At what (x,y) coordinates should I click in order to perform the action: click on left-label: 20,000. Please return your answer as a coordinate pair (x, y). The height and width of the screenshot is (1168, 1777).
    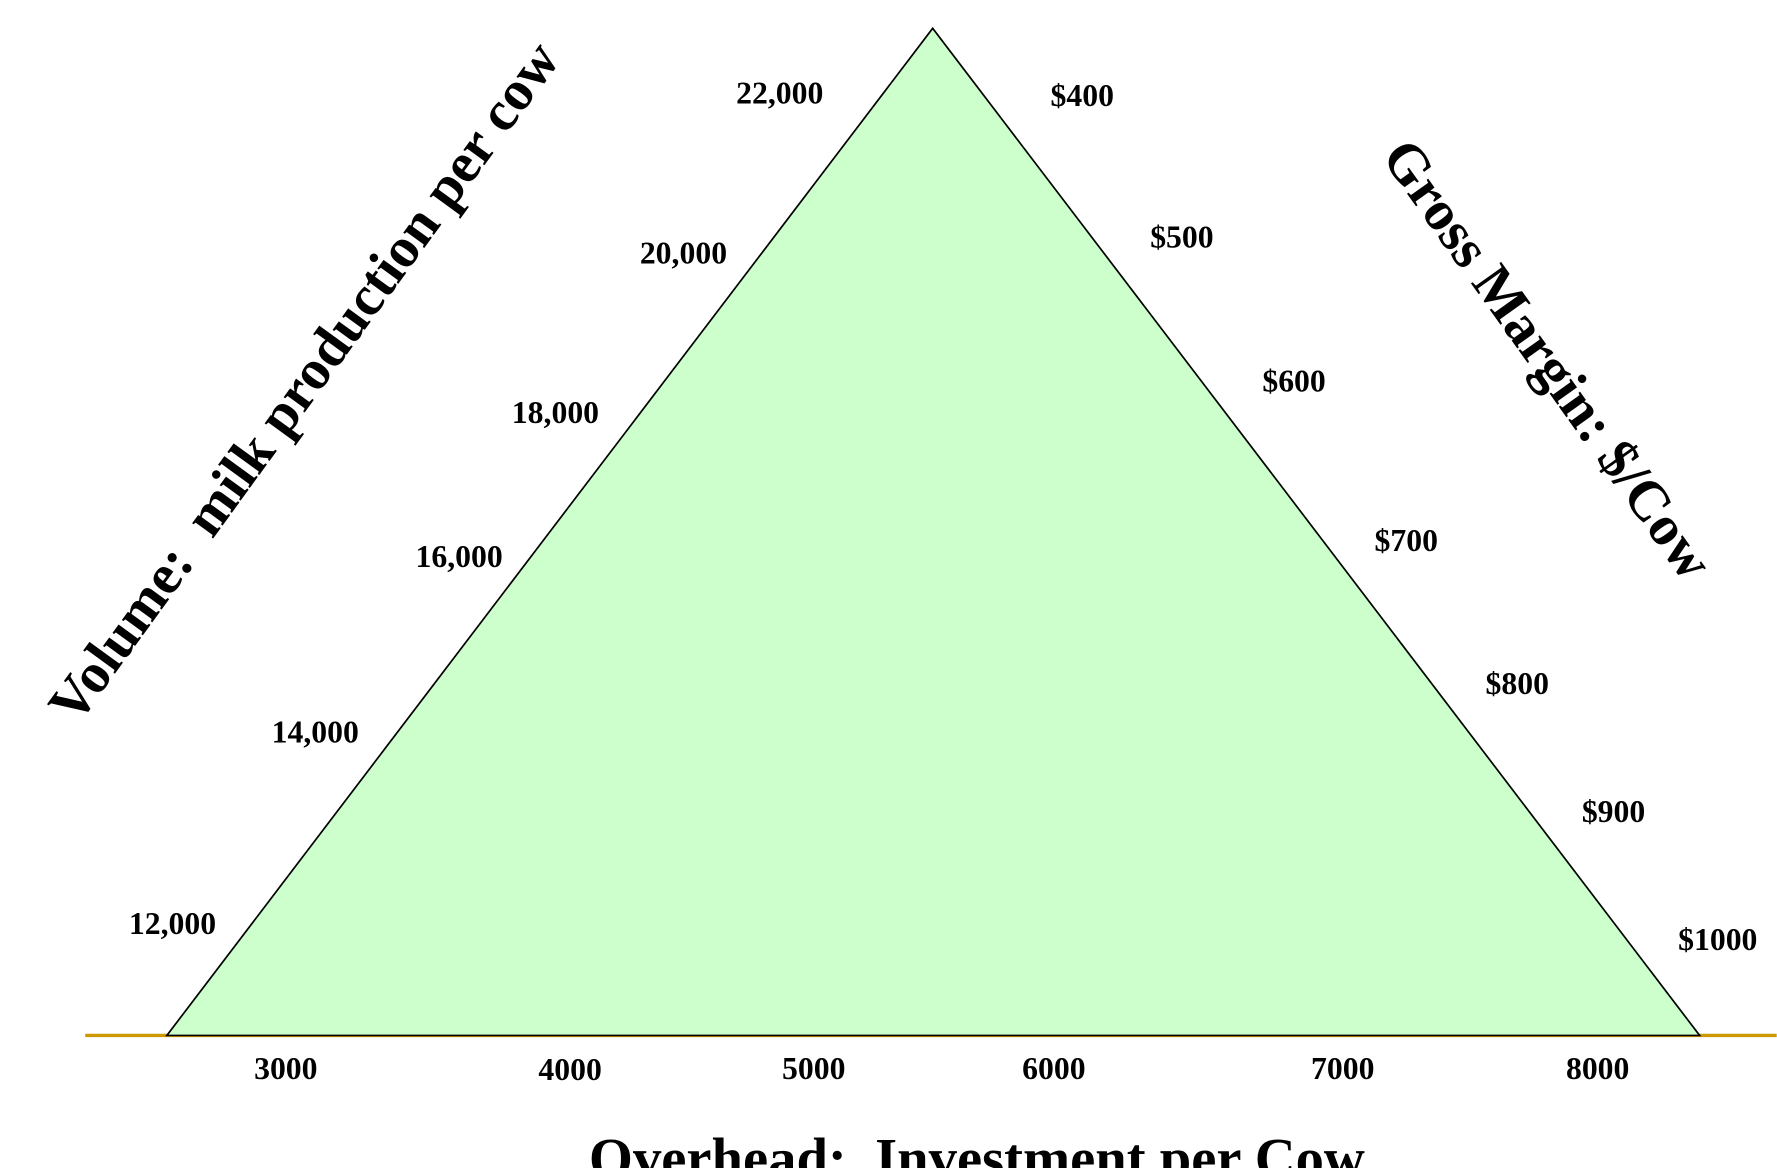
    Looking at the image, I should click on (683, 252).